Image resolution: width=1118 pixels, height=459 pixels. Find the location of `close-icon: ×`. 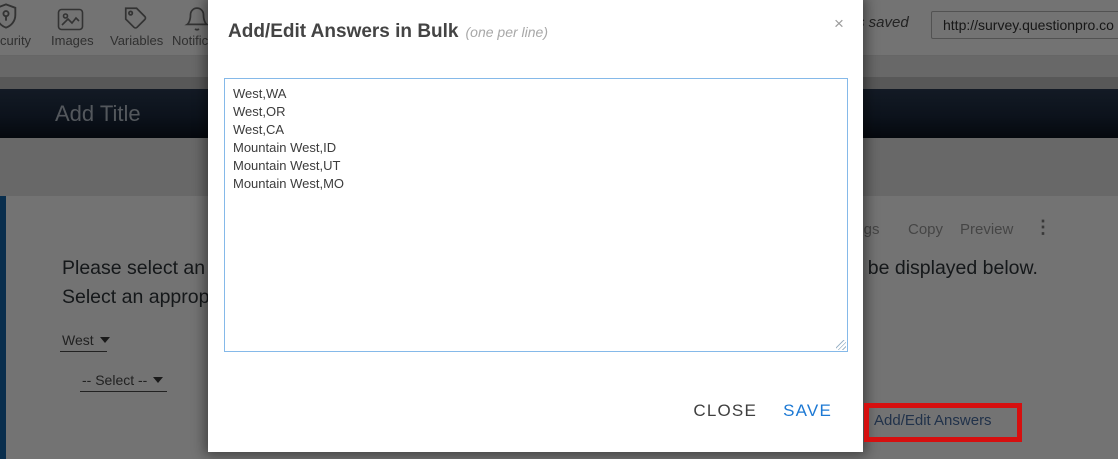

close-icon: × is located at coordinates (839, 24).